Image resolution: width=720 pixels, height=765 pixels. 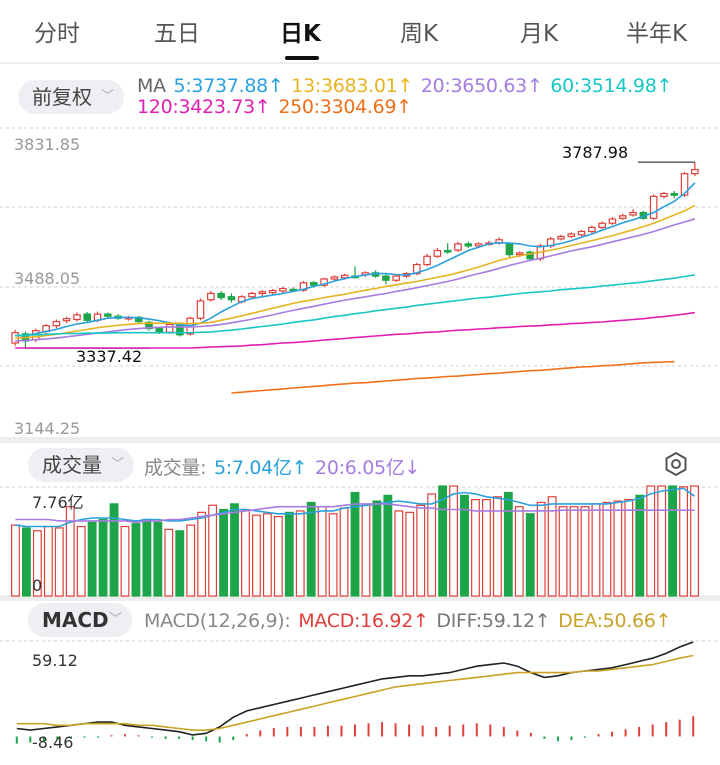 I want to click on macd-lines, so click(x=355, y=688).